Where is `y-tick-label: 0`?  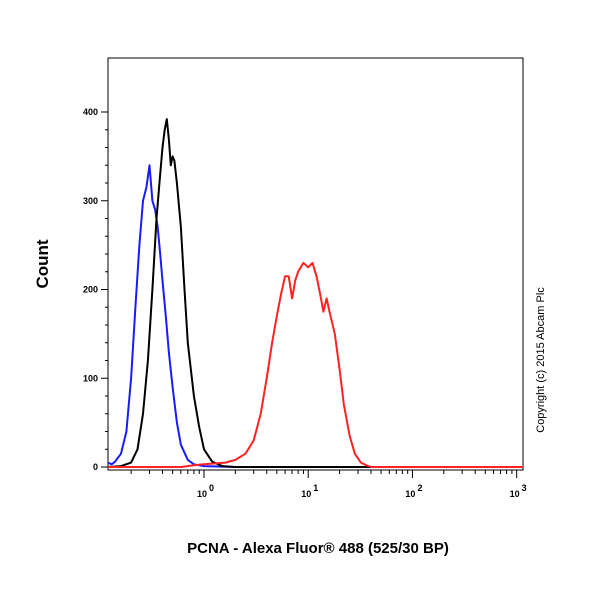
y-tick-label: 0 is located at coordinates (95, 467).